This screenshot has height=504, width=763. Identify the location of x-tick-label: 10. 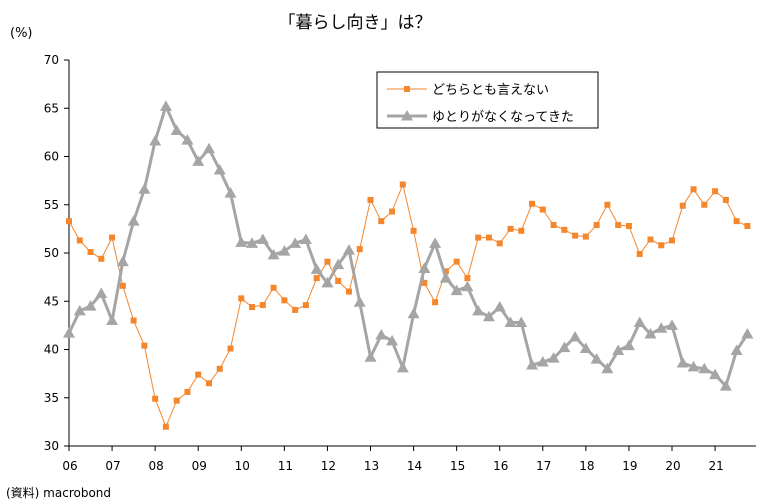
(242, 466).